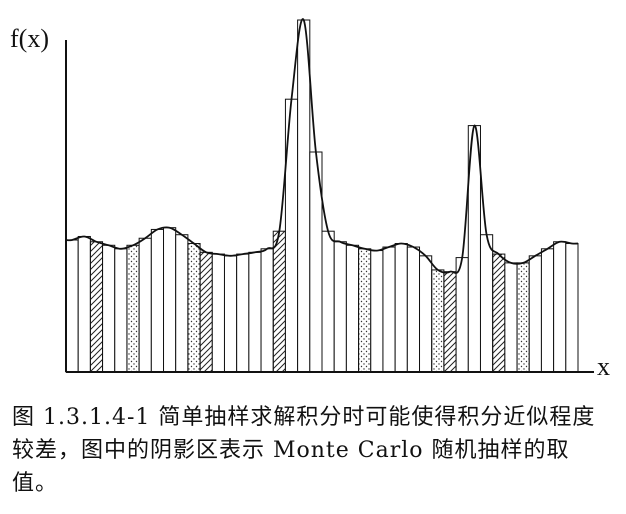 This screenshot has height=514, width=626. Describe the element at coordinates (603, 366) in the screenshot. I see `x-axis-label: x` at that location.